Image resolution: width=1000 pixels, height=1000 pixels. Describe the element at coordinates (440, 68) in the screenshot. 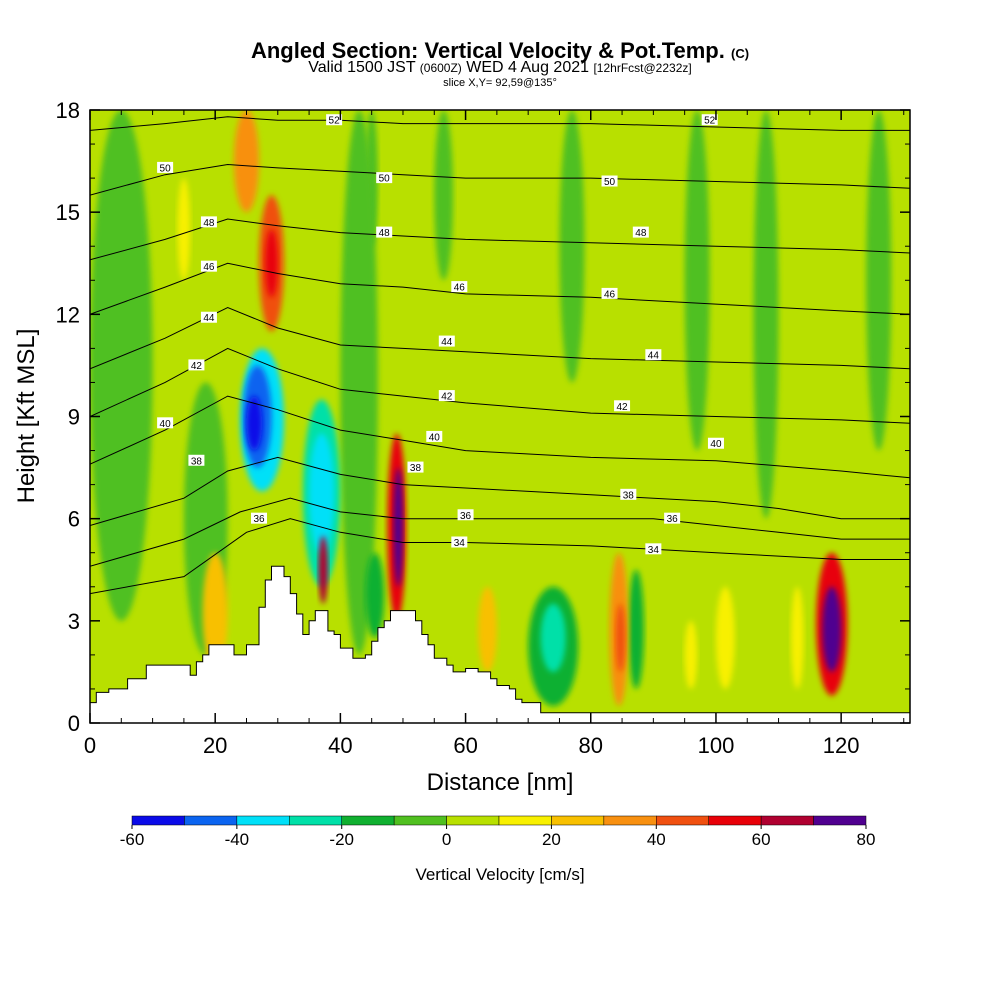

I see `valid-utc: (0600Z)` at that location.